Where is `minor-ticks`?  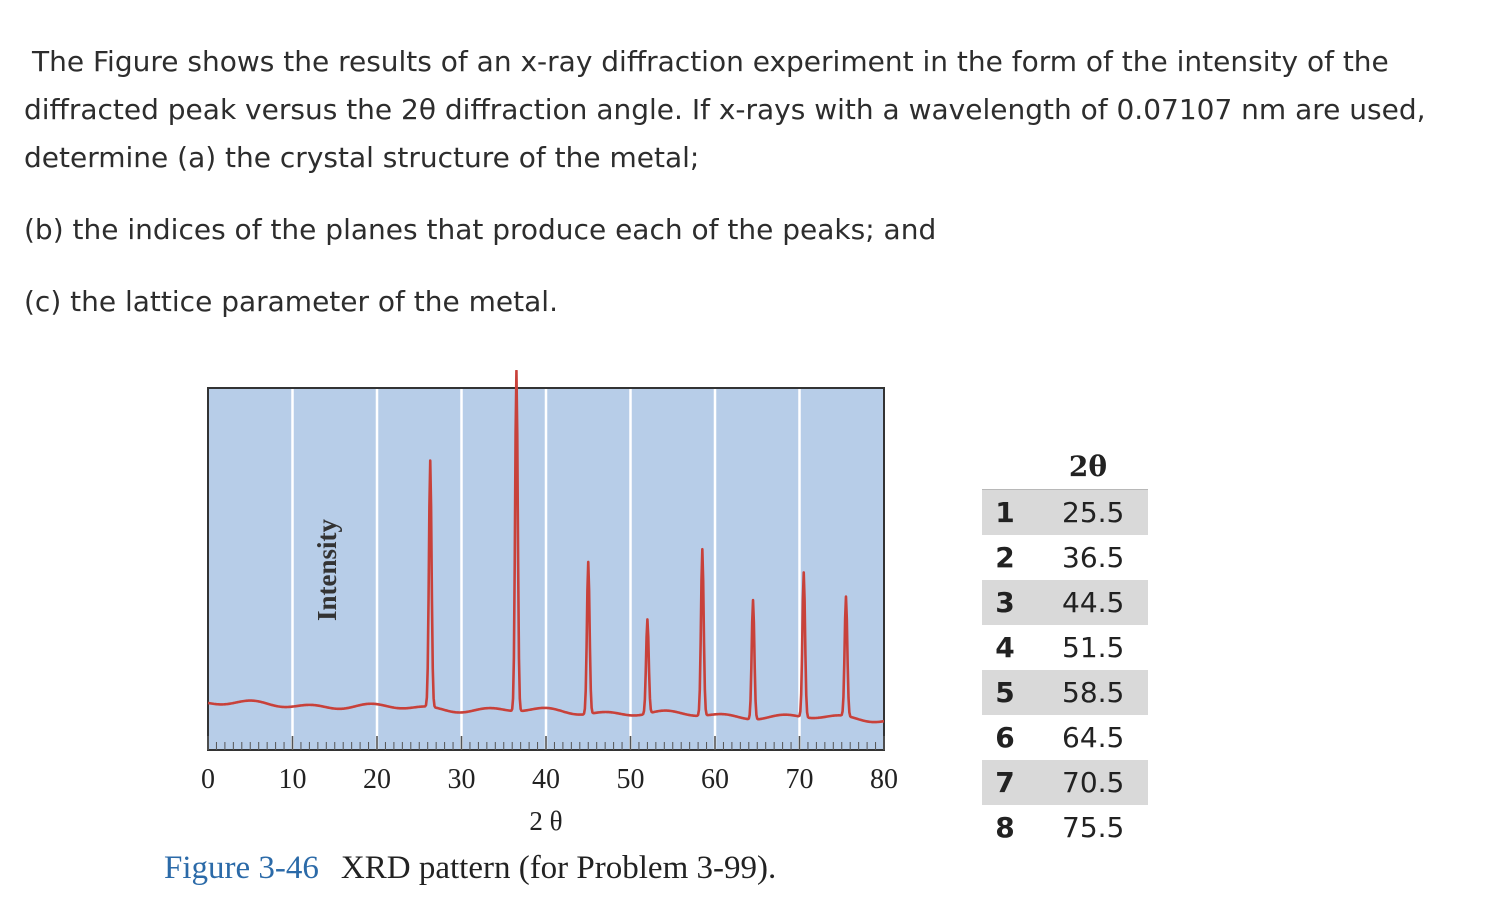 minor-ticks is located at coordinates (546, 743).